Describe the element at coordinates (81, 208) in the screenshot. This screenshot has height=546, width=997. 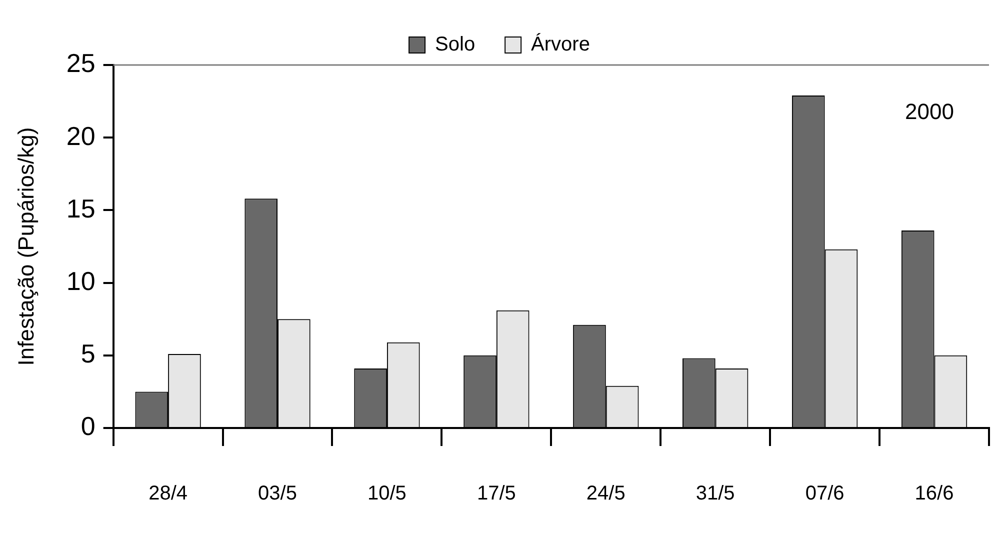
I see `y-tick-label: 15` at that location.